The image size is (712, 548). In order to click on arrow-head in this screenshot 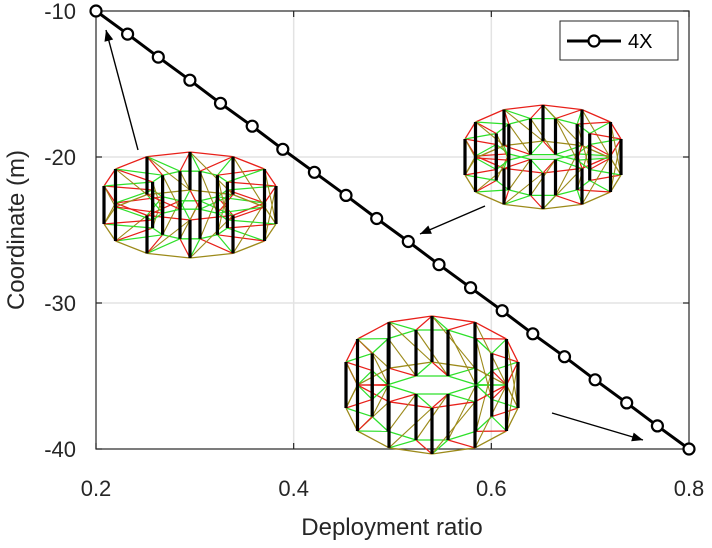, I will do `click(426, 229)`.